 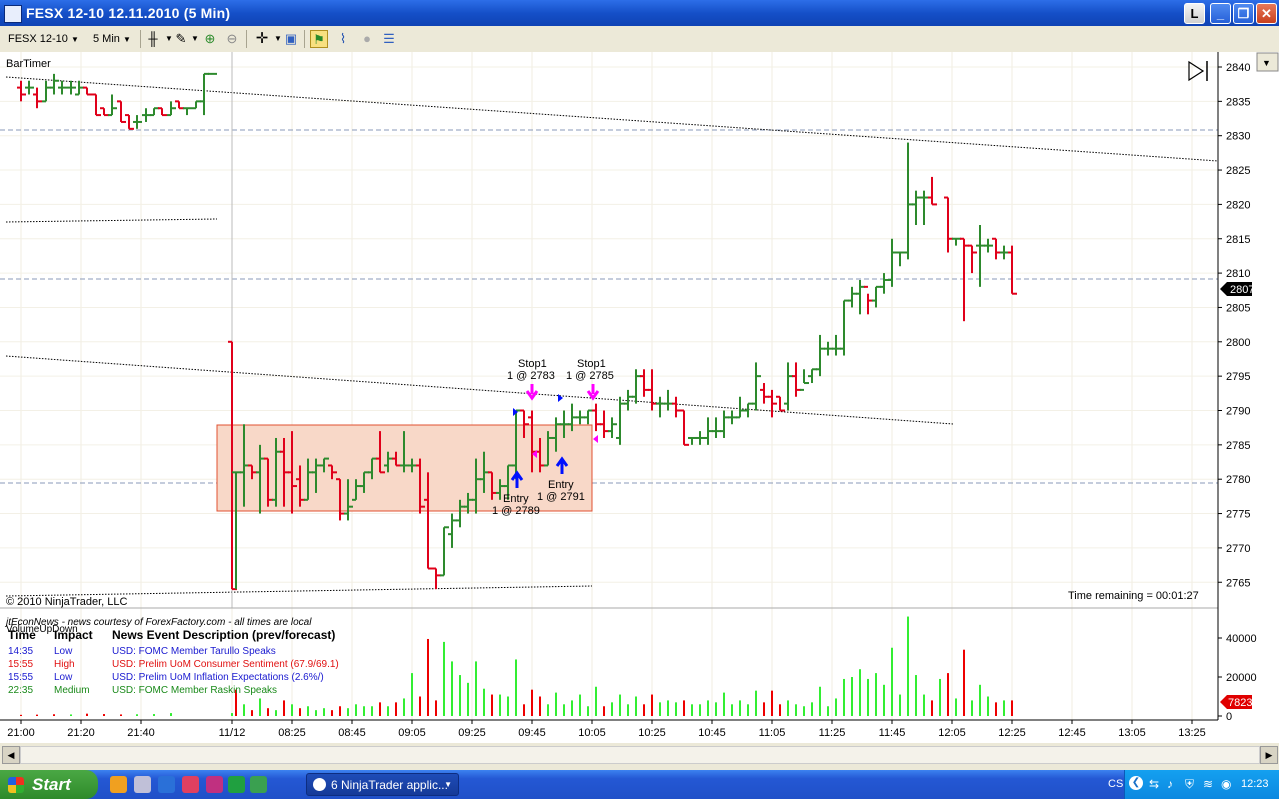 I want to click on price-tick-label: 2825, so click(x=1238, y=171).